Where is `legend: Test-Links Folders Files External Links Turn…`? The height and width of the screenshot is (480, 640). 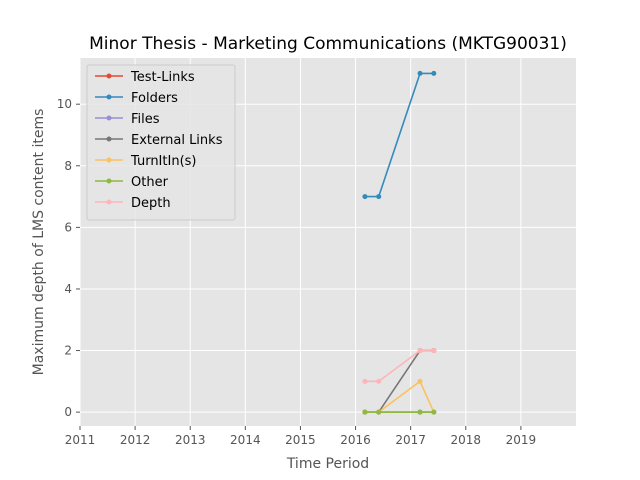 legend: Test-Links Folders Files External Links Turn… is located at coordinates (161, 142).